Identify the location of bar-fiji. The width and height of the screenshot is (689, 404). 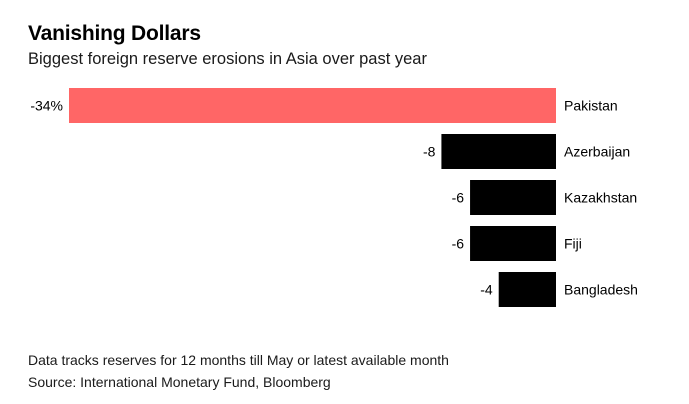
(513, 243).